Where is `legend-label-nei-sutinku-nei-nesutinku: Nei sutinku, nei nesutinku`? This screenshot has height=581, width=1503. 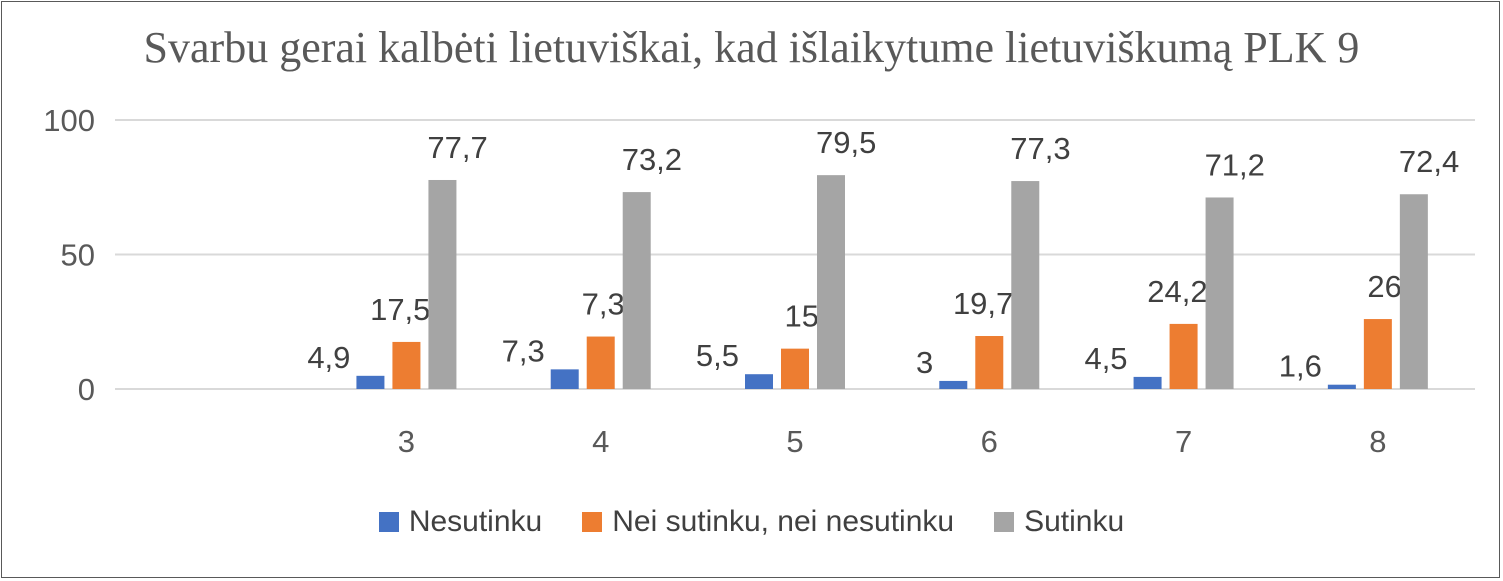
legend-label-nei-sutinku-nei-nesutinku: Nei sutinku, nei nesutinku is located at coordinates (783, 521).